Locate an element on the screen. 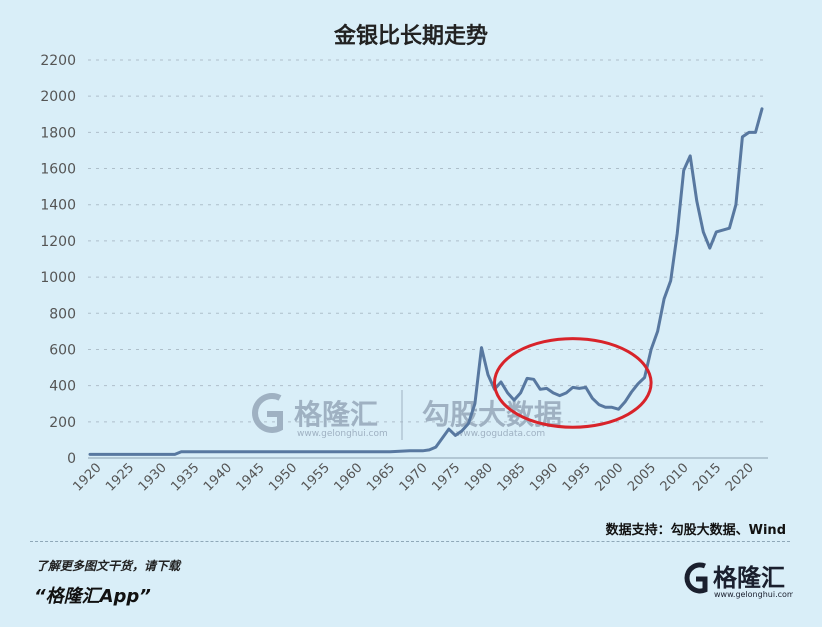  x-tick-label: 1950 is located at coordinates (283, 478).